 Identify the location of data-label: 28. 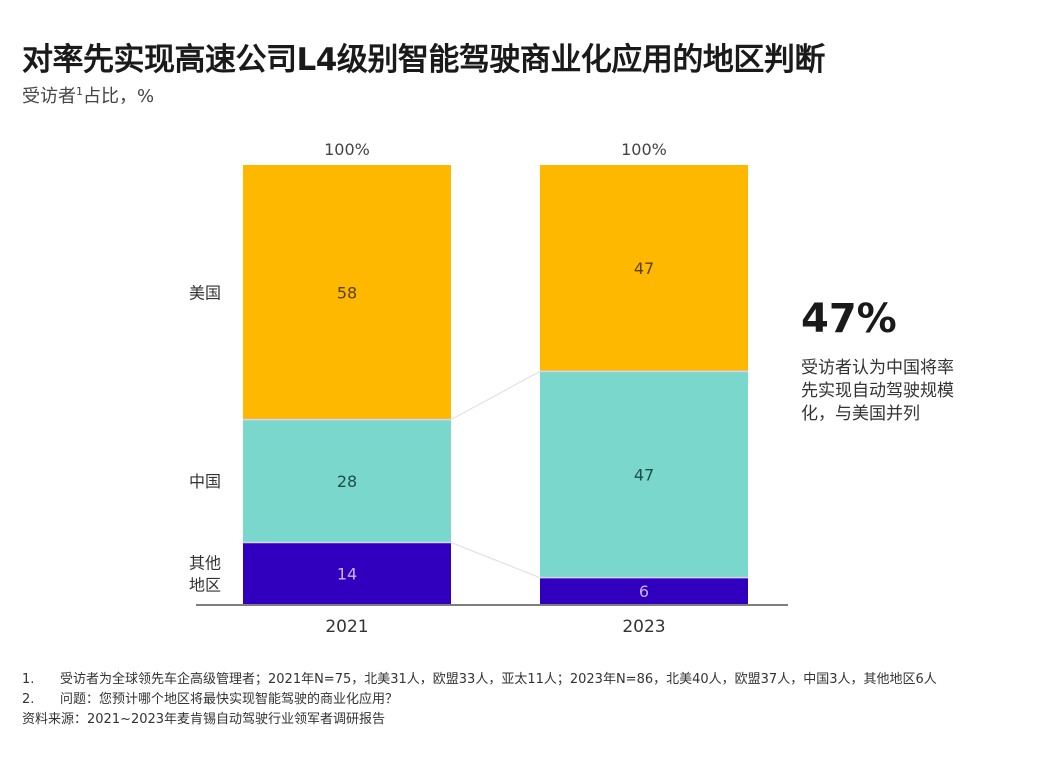
(347, 481).